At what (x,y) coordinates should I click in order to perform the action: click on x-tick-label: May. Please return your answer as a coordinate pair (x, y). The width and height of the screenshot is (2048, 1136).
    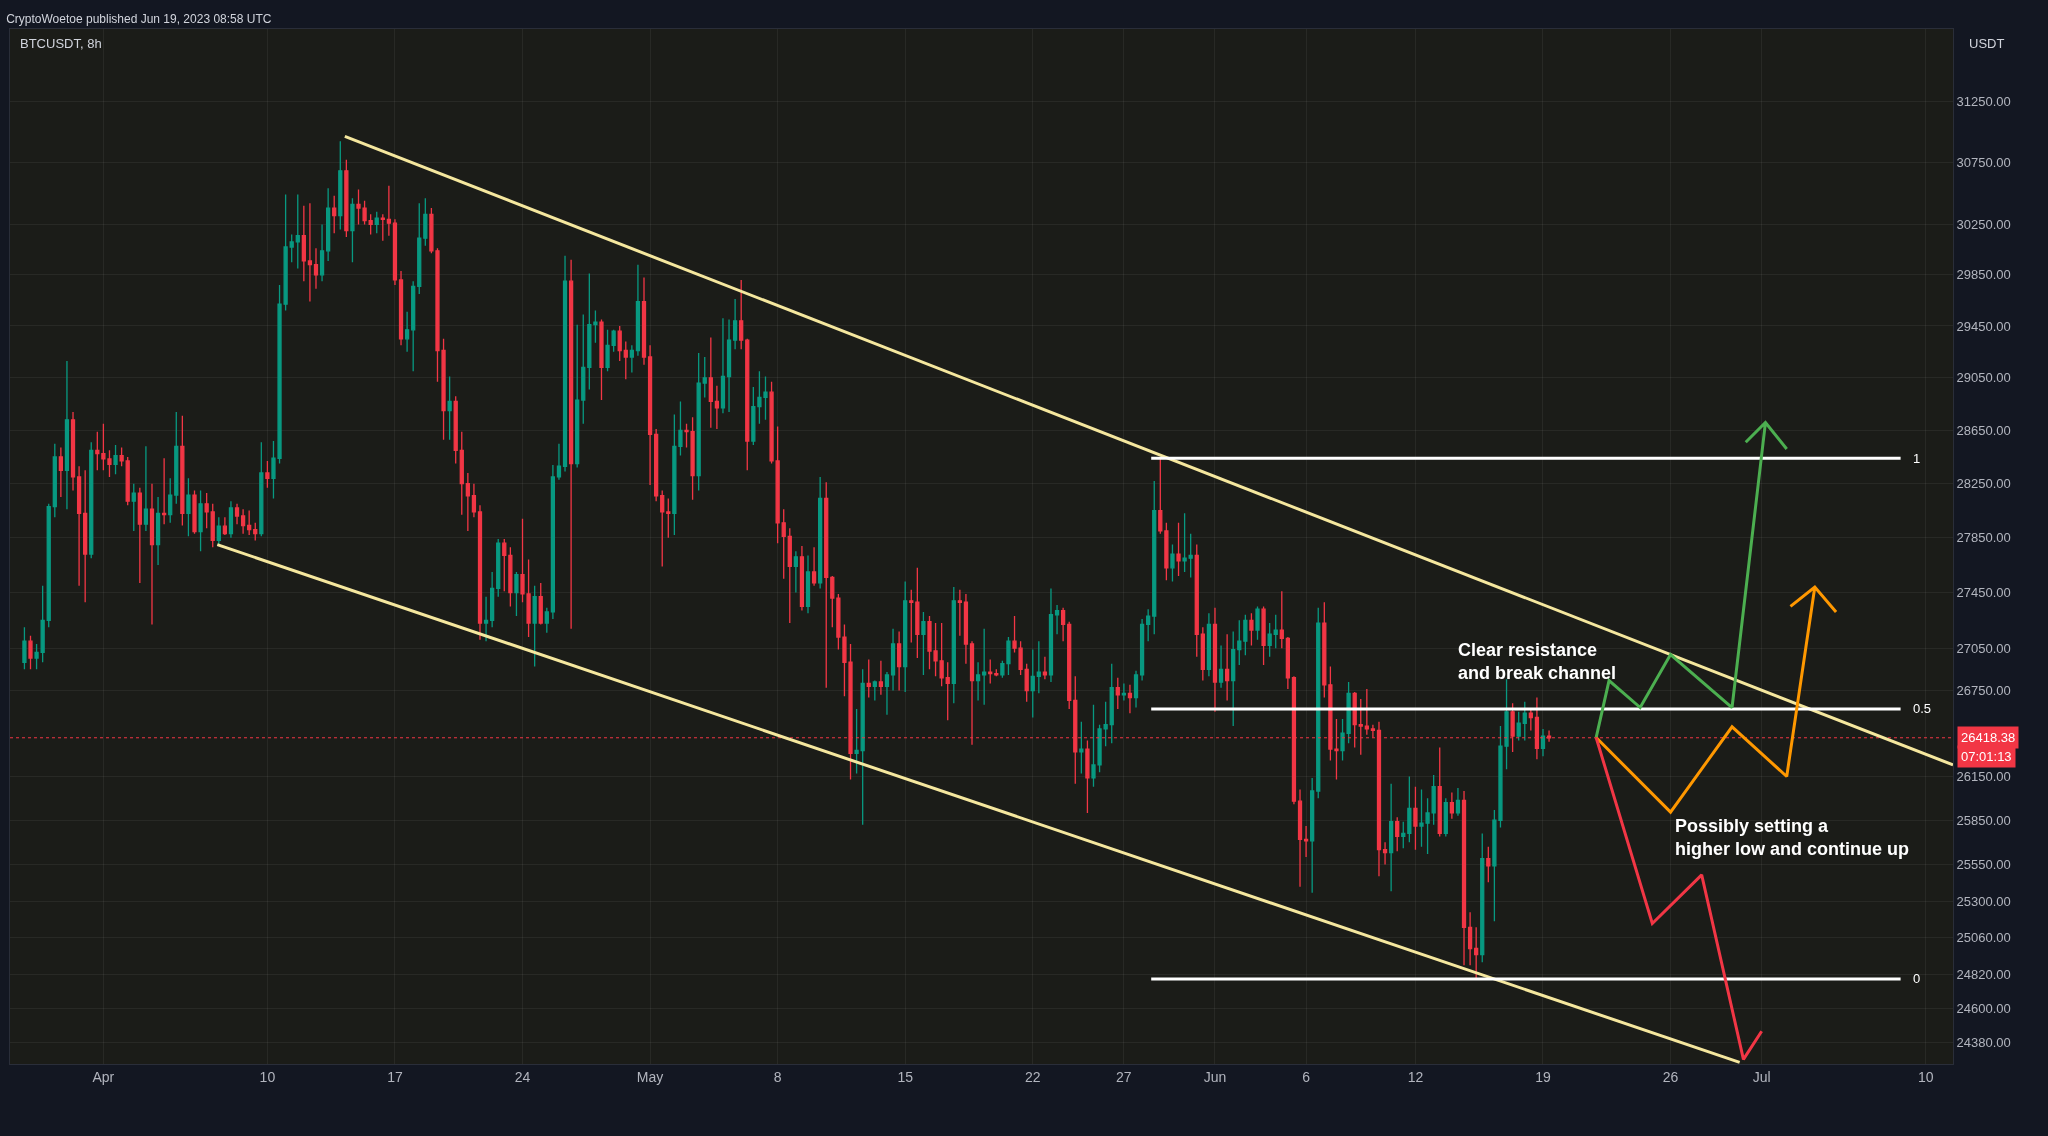
    Looking at the image, I should click on (650, 1076).